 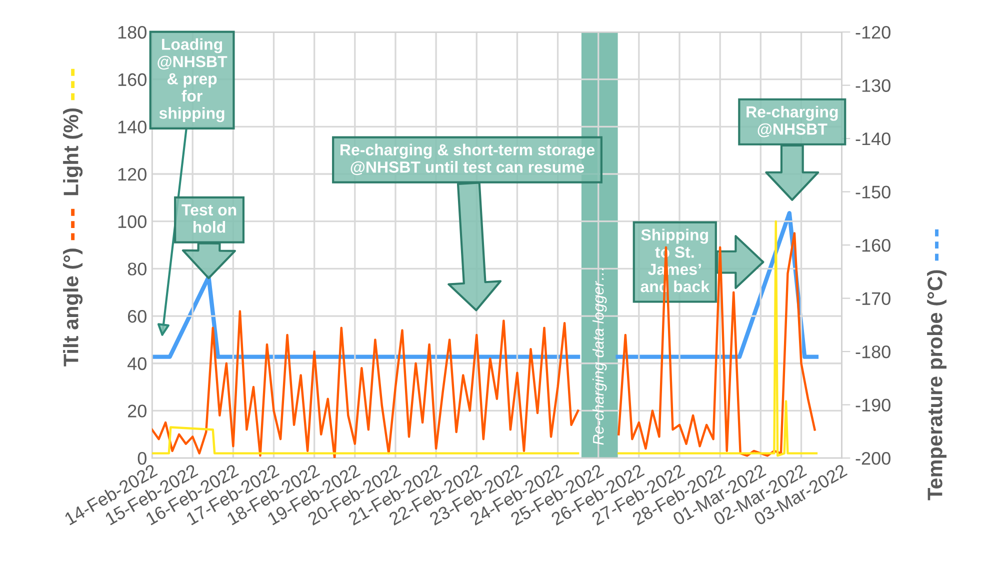 What do you see at coordinates (193, 80) in the screenshot?
I see `annotation: Loading @NHSBT & prep for shipping` at bounding box center [193, 80].